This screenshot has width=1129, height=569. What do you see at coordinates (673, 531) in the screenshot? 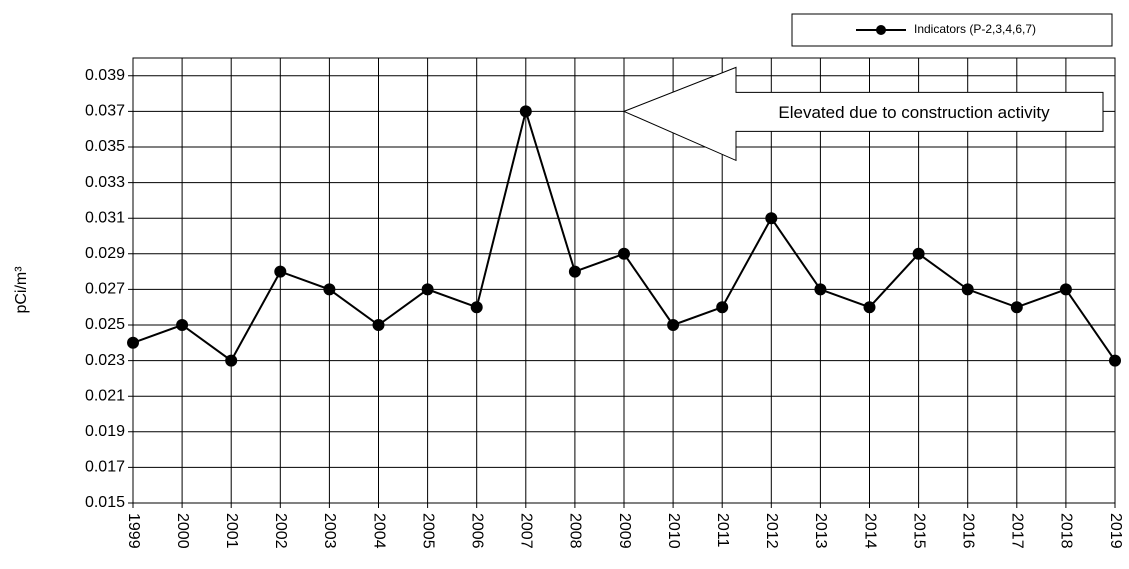
I see `x-tick-label: 2010` at bounding box center [673, 531].